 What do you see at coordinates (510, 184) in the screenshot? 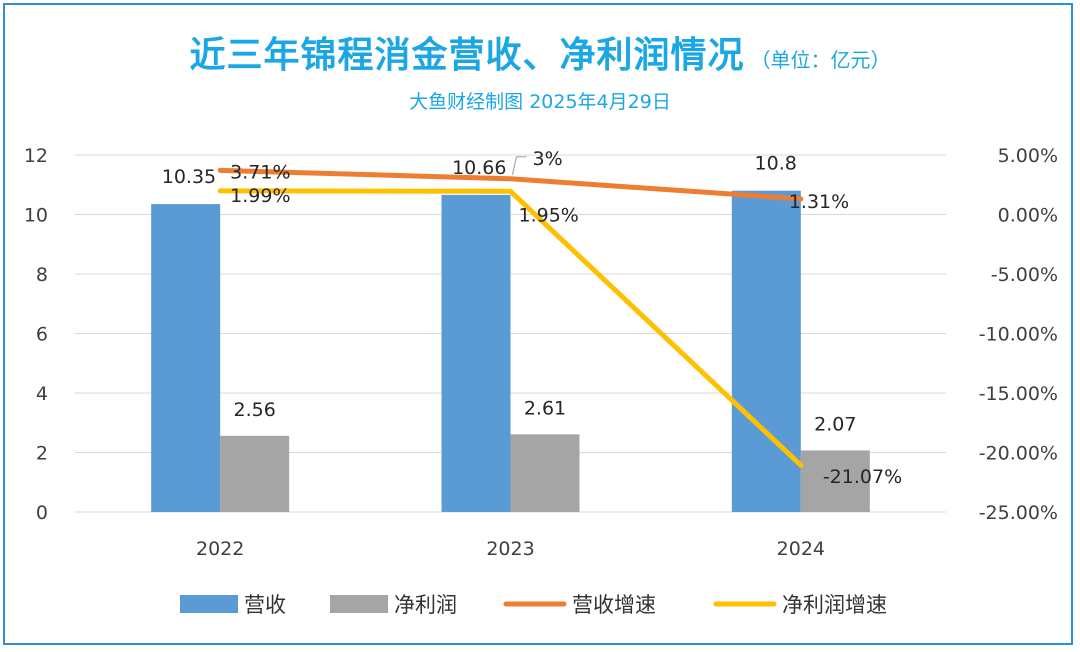
I see `line-revenue-growth` at bounding box center [510, 184].